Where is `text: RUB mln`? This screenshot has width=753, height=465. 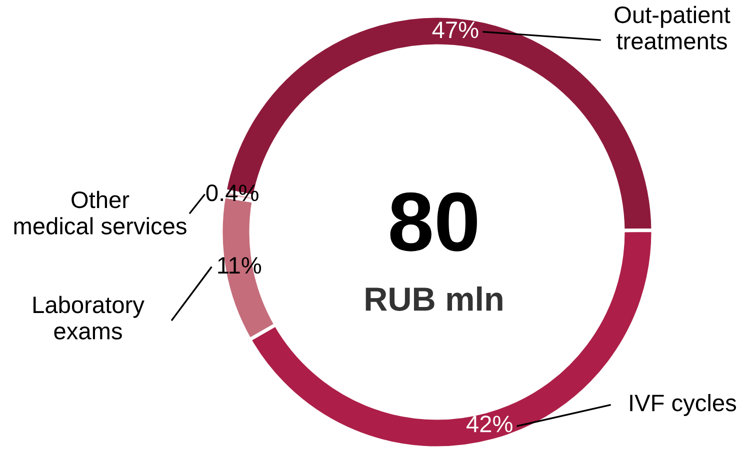
text: RUB mln is located at coordinates (434, 298).